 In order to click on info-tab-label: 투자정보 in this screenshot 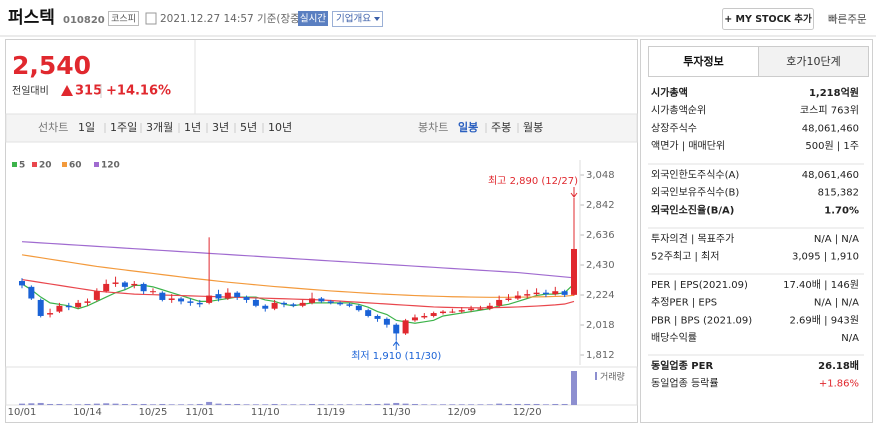, I will do `click(703, 61)`.